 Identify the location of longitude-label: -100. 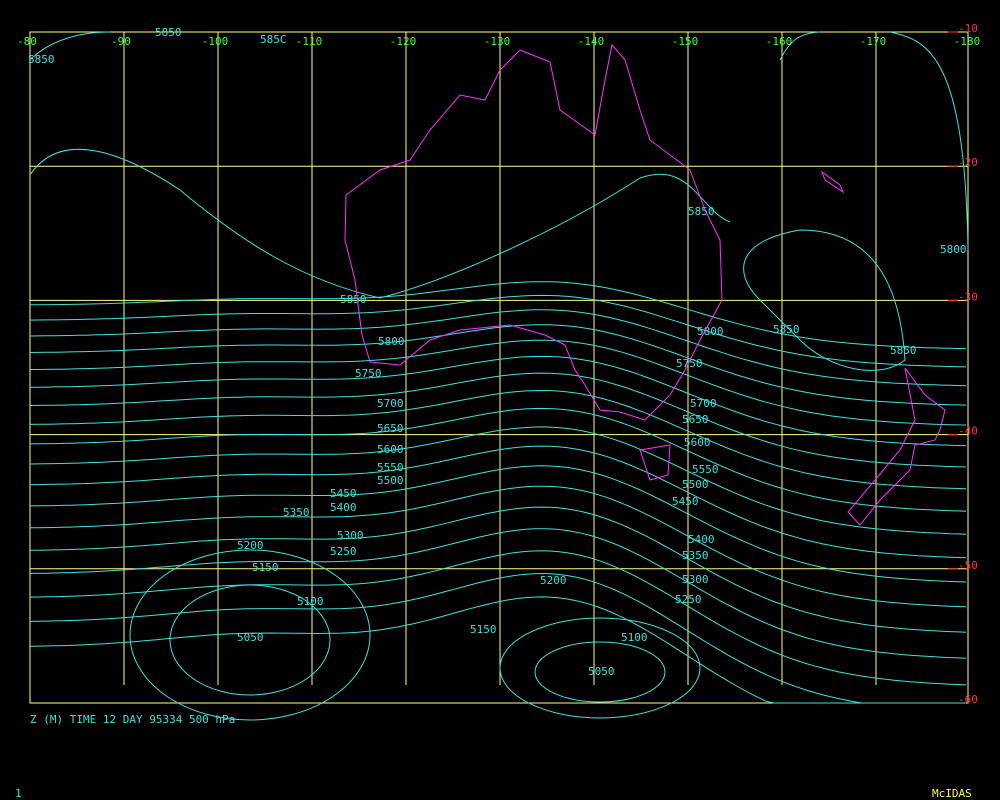
(215, 41).